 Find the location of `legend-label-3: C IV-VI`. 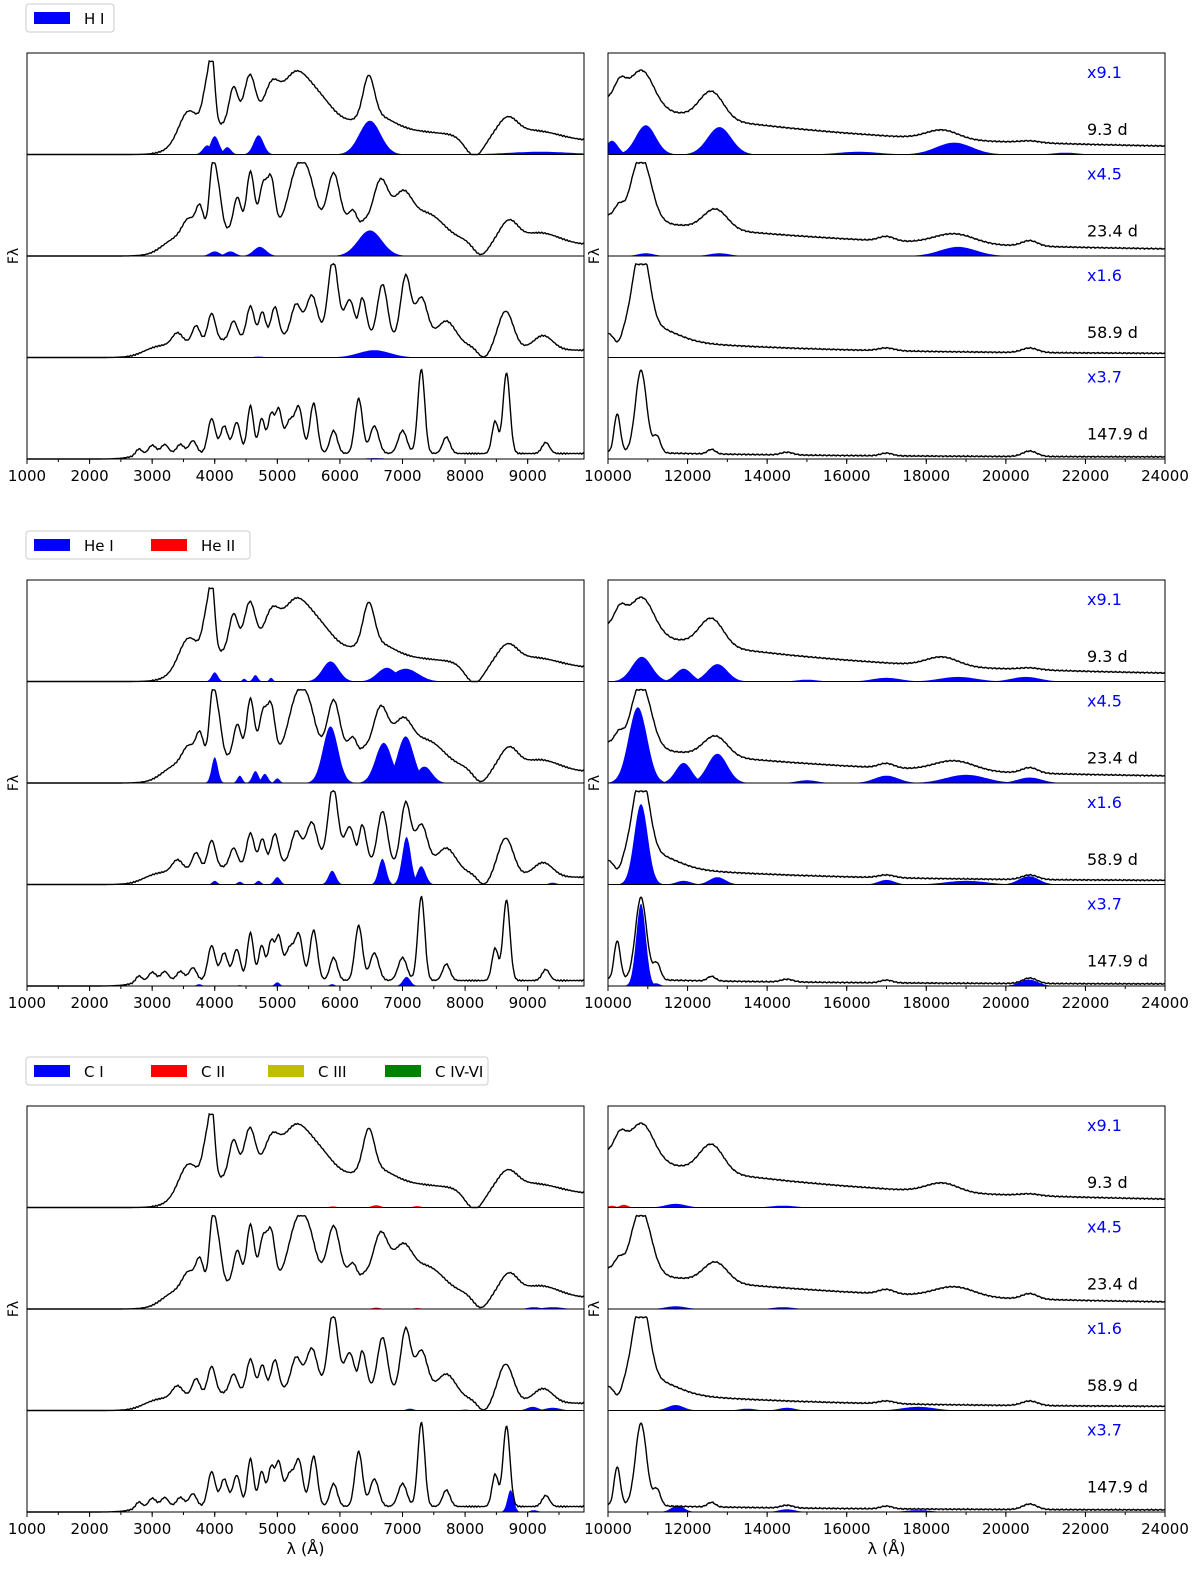

legend-label-3: C IV-VI is located at coordinates (459, 1072).